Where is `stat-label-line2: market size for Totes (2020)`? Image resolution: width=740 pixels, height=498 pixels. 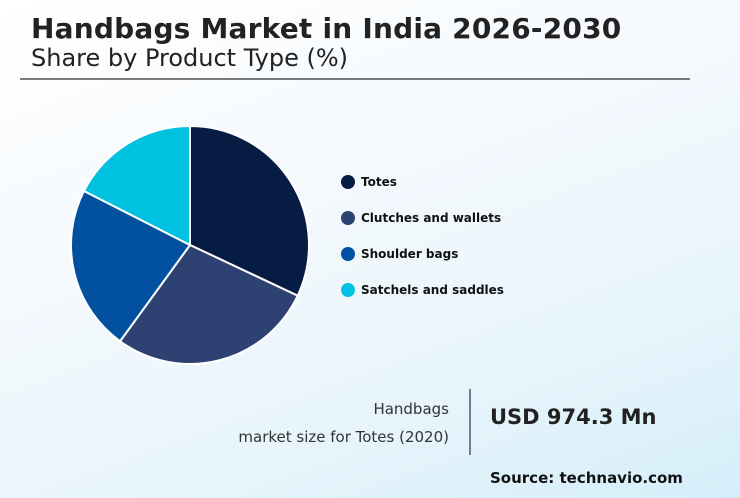
stat-label-line2: market size for Totes (2020) is located at coordinates (343, 437).